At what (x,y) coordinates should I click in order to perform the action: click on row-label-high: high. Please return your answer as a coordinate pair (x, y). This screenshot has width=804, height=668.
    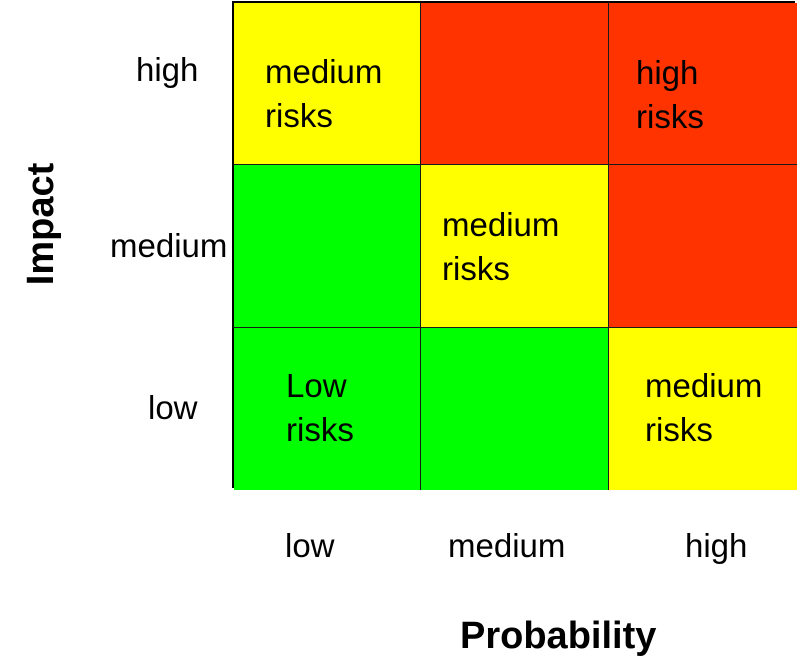
    Looking at the image, I should click on (167, 69).